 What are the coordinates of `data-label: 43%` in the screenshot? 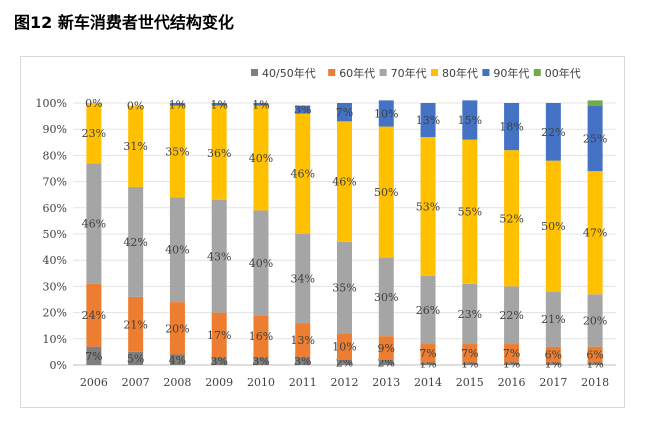 It's located at (219, 256).